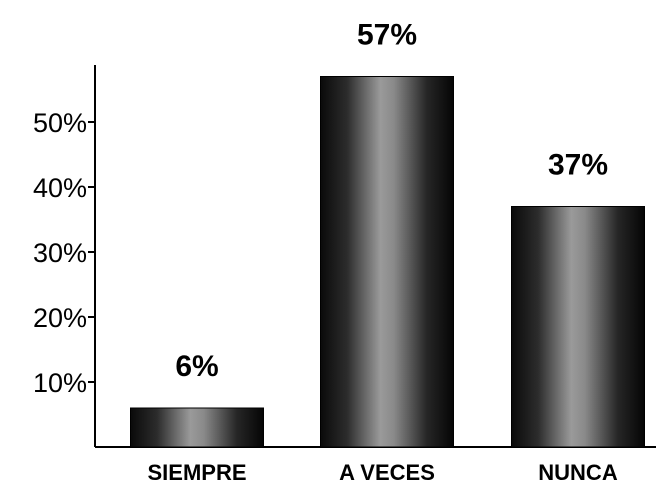  Describe the element at coordinates (60, 188) in the screenshot. I see `y-tick-label: 40%` at that location.